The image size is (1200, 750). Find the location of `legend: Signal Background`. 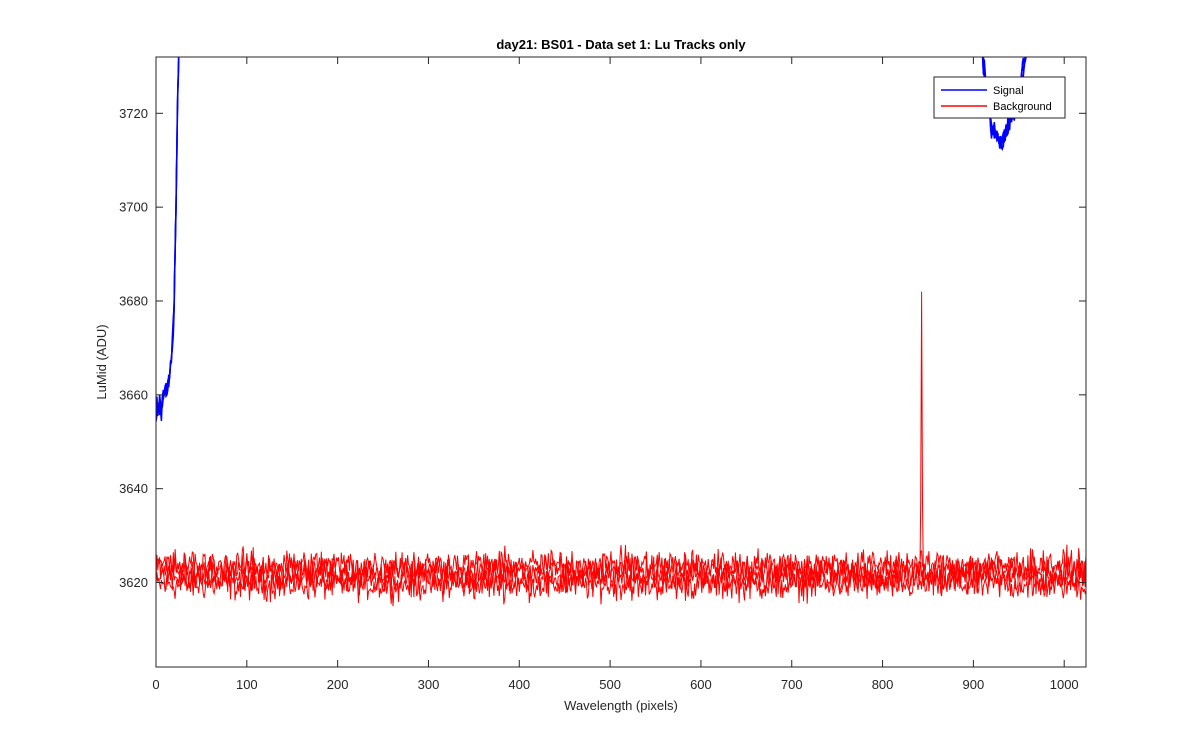

legend: Signal Background is located at coordinates (999, 97).